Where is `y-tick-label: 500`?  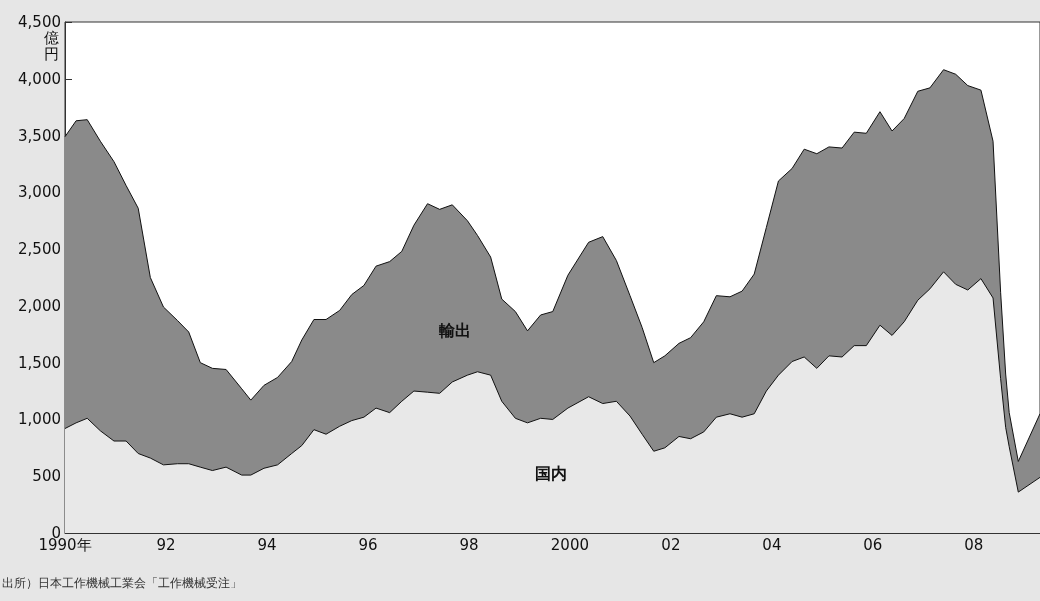
y-tick-label: 500 is located at coordinates (46, 476).